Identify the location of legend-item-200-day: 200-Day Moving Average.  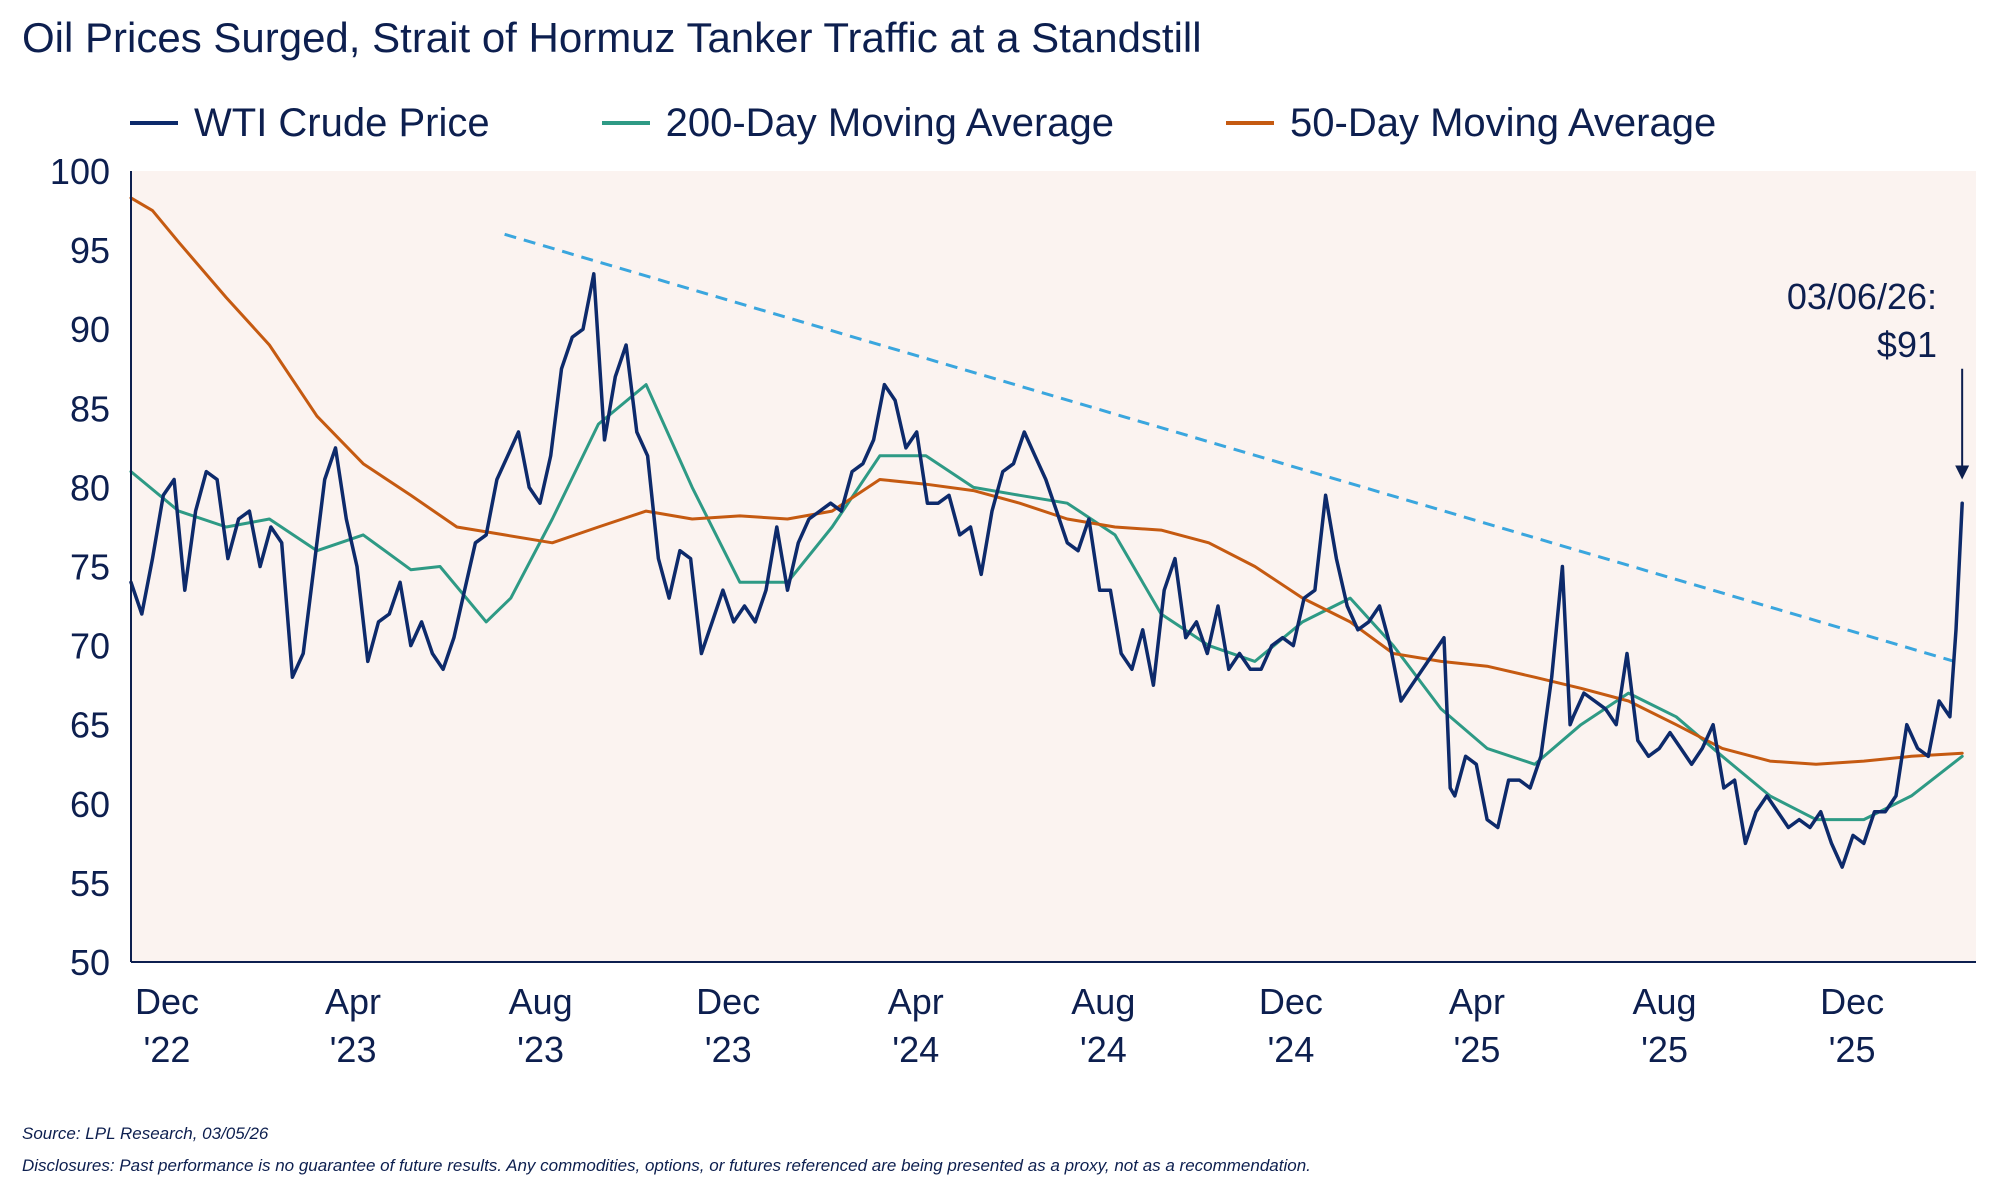
(858, 123).